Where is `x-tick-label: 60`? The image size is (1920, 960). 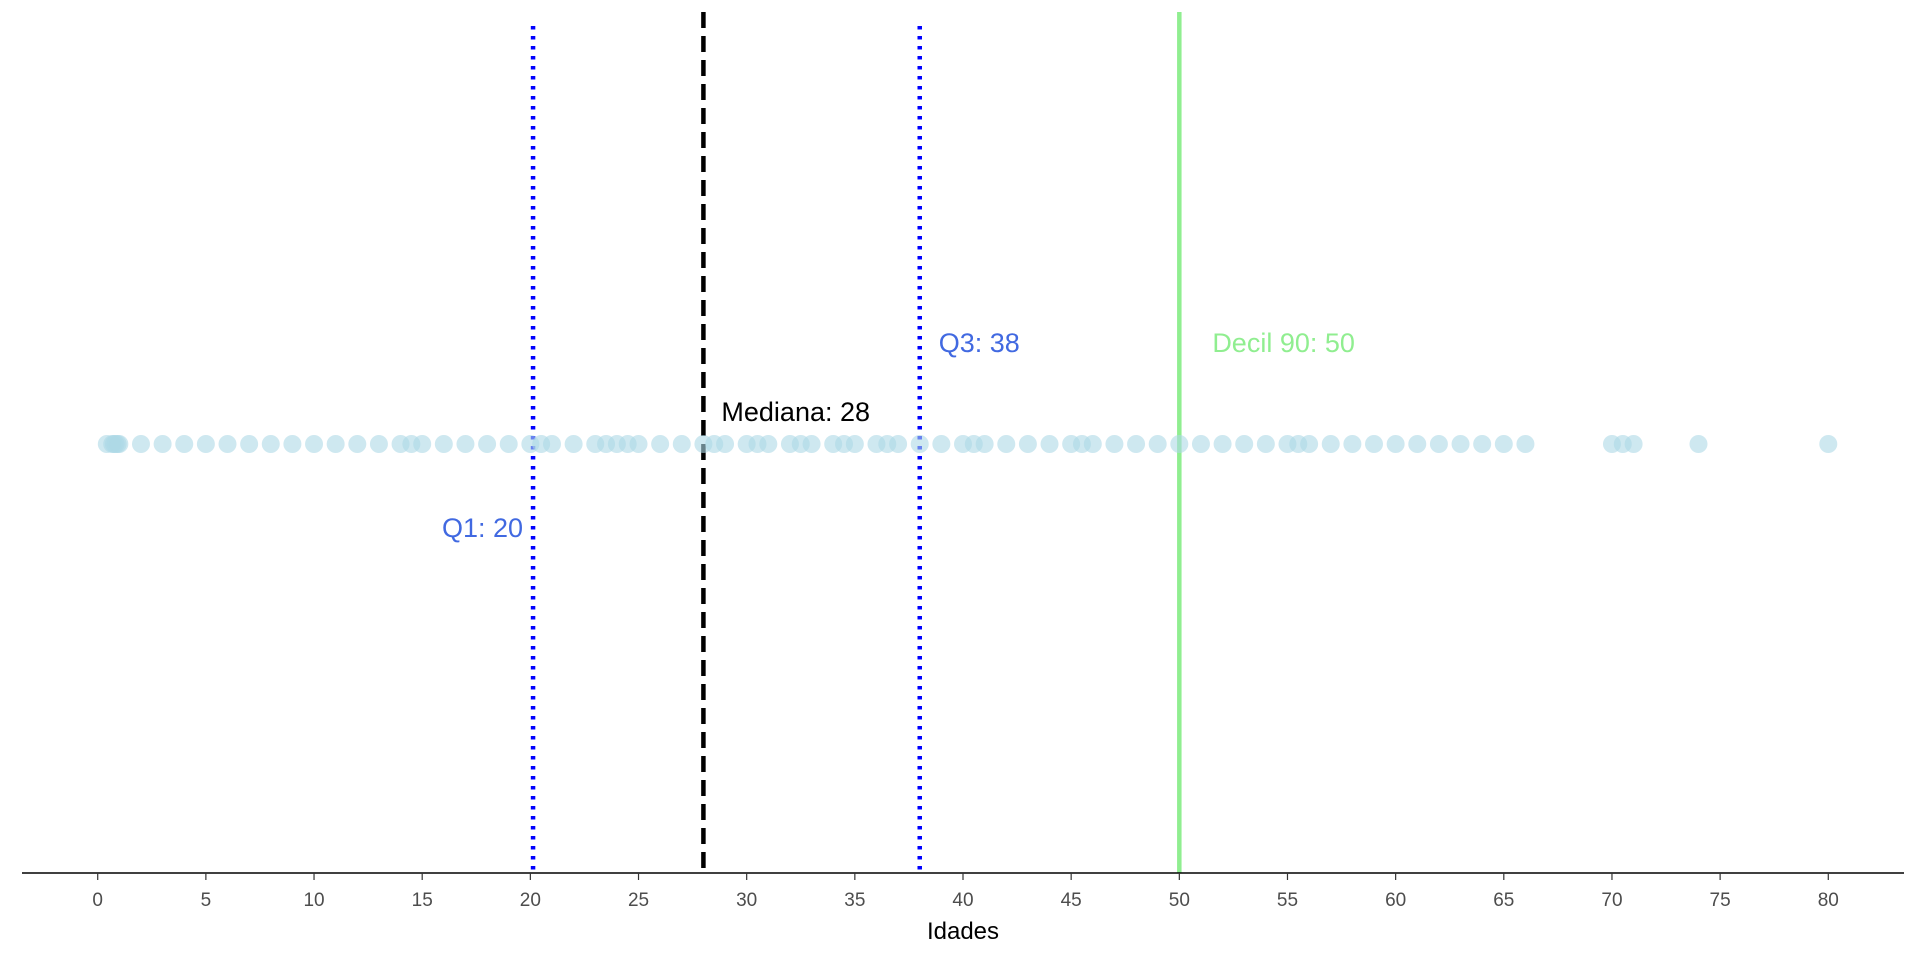 x-tick-label: 60 is located at coordinates (1395, 900).